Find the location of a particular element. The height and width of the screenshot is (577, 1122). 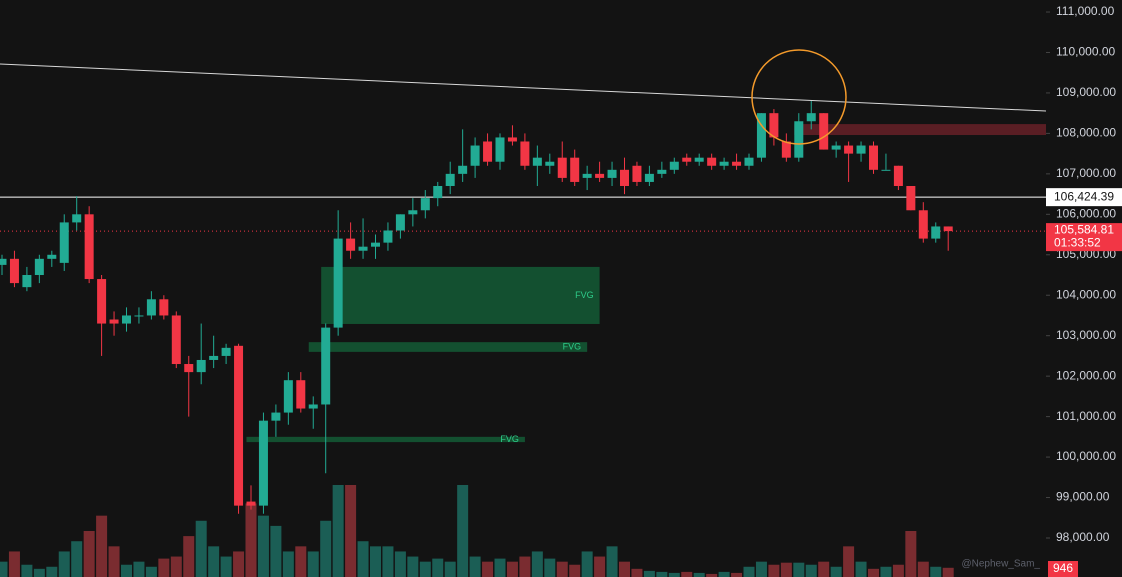

volume-label: 946 is located at coordinates (1063, 568).